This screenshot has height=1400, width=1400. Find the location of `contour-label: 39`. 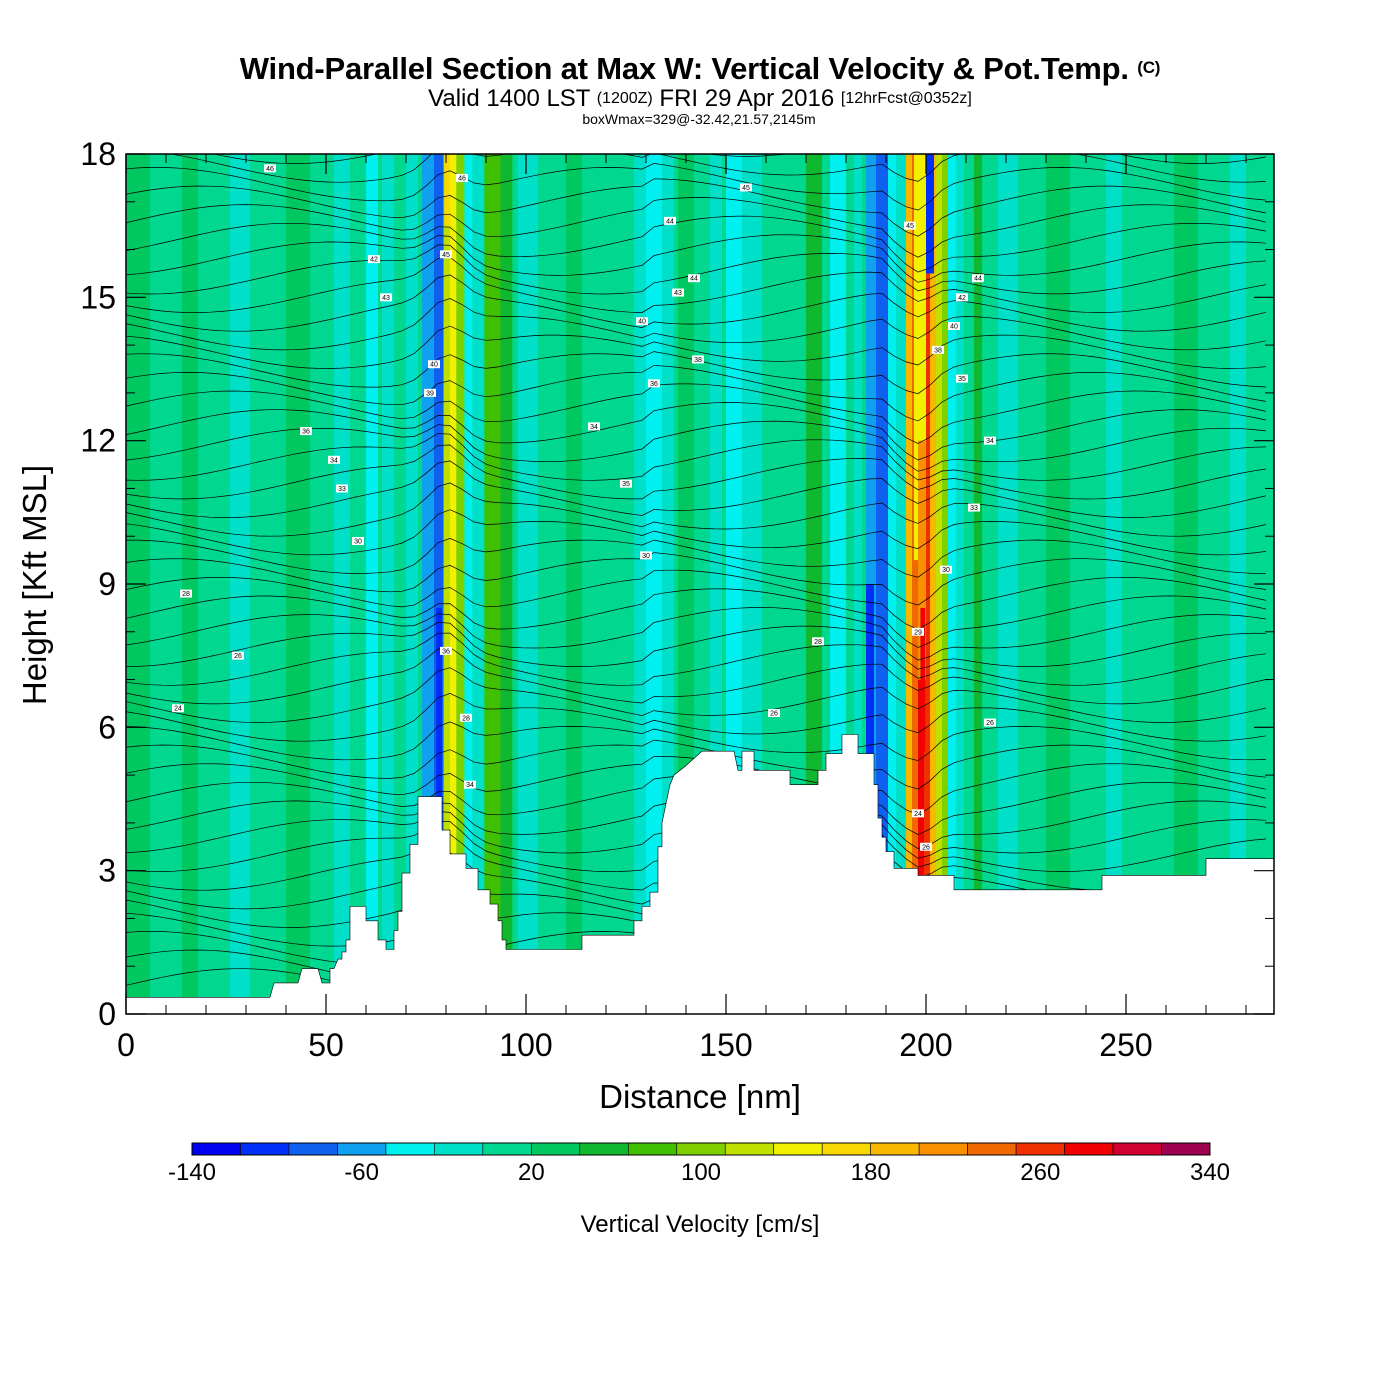

contour-label: 39 is located at coordinates (430, 392).